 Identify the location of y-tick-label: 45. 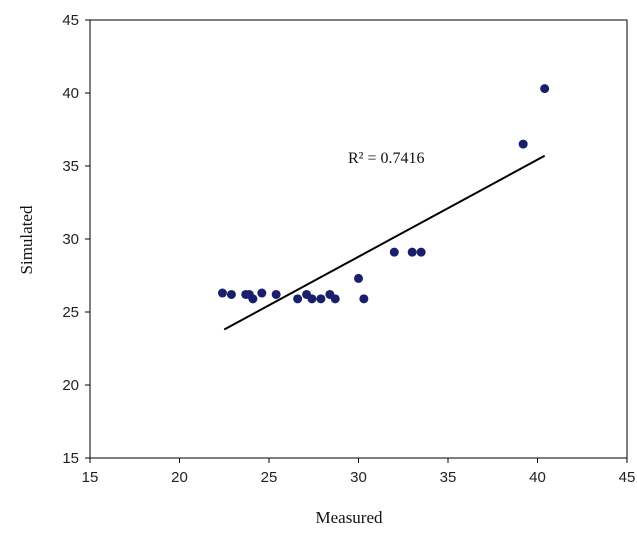
(70, 20).